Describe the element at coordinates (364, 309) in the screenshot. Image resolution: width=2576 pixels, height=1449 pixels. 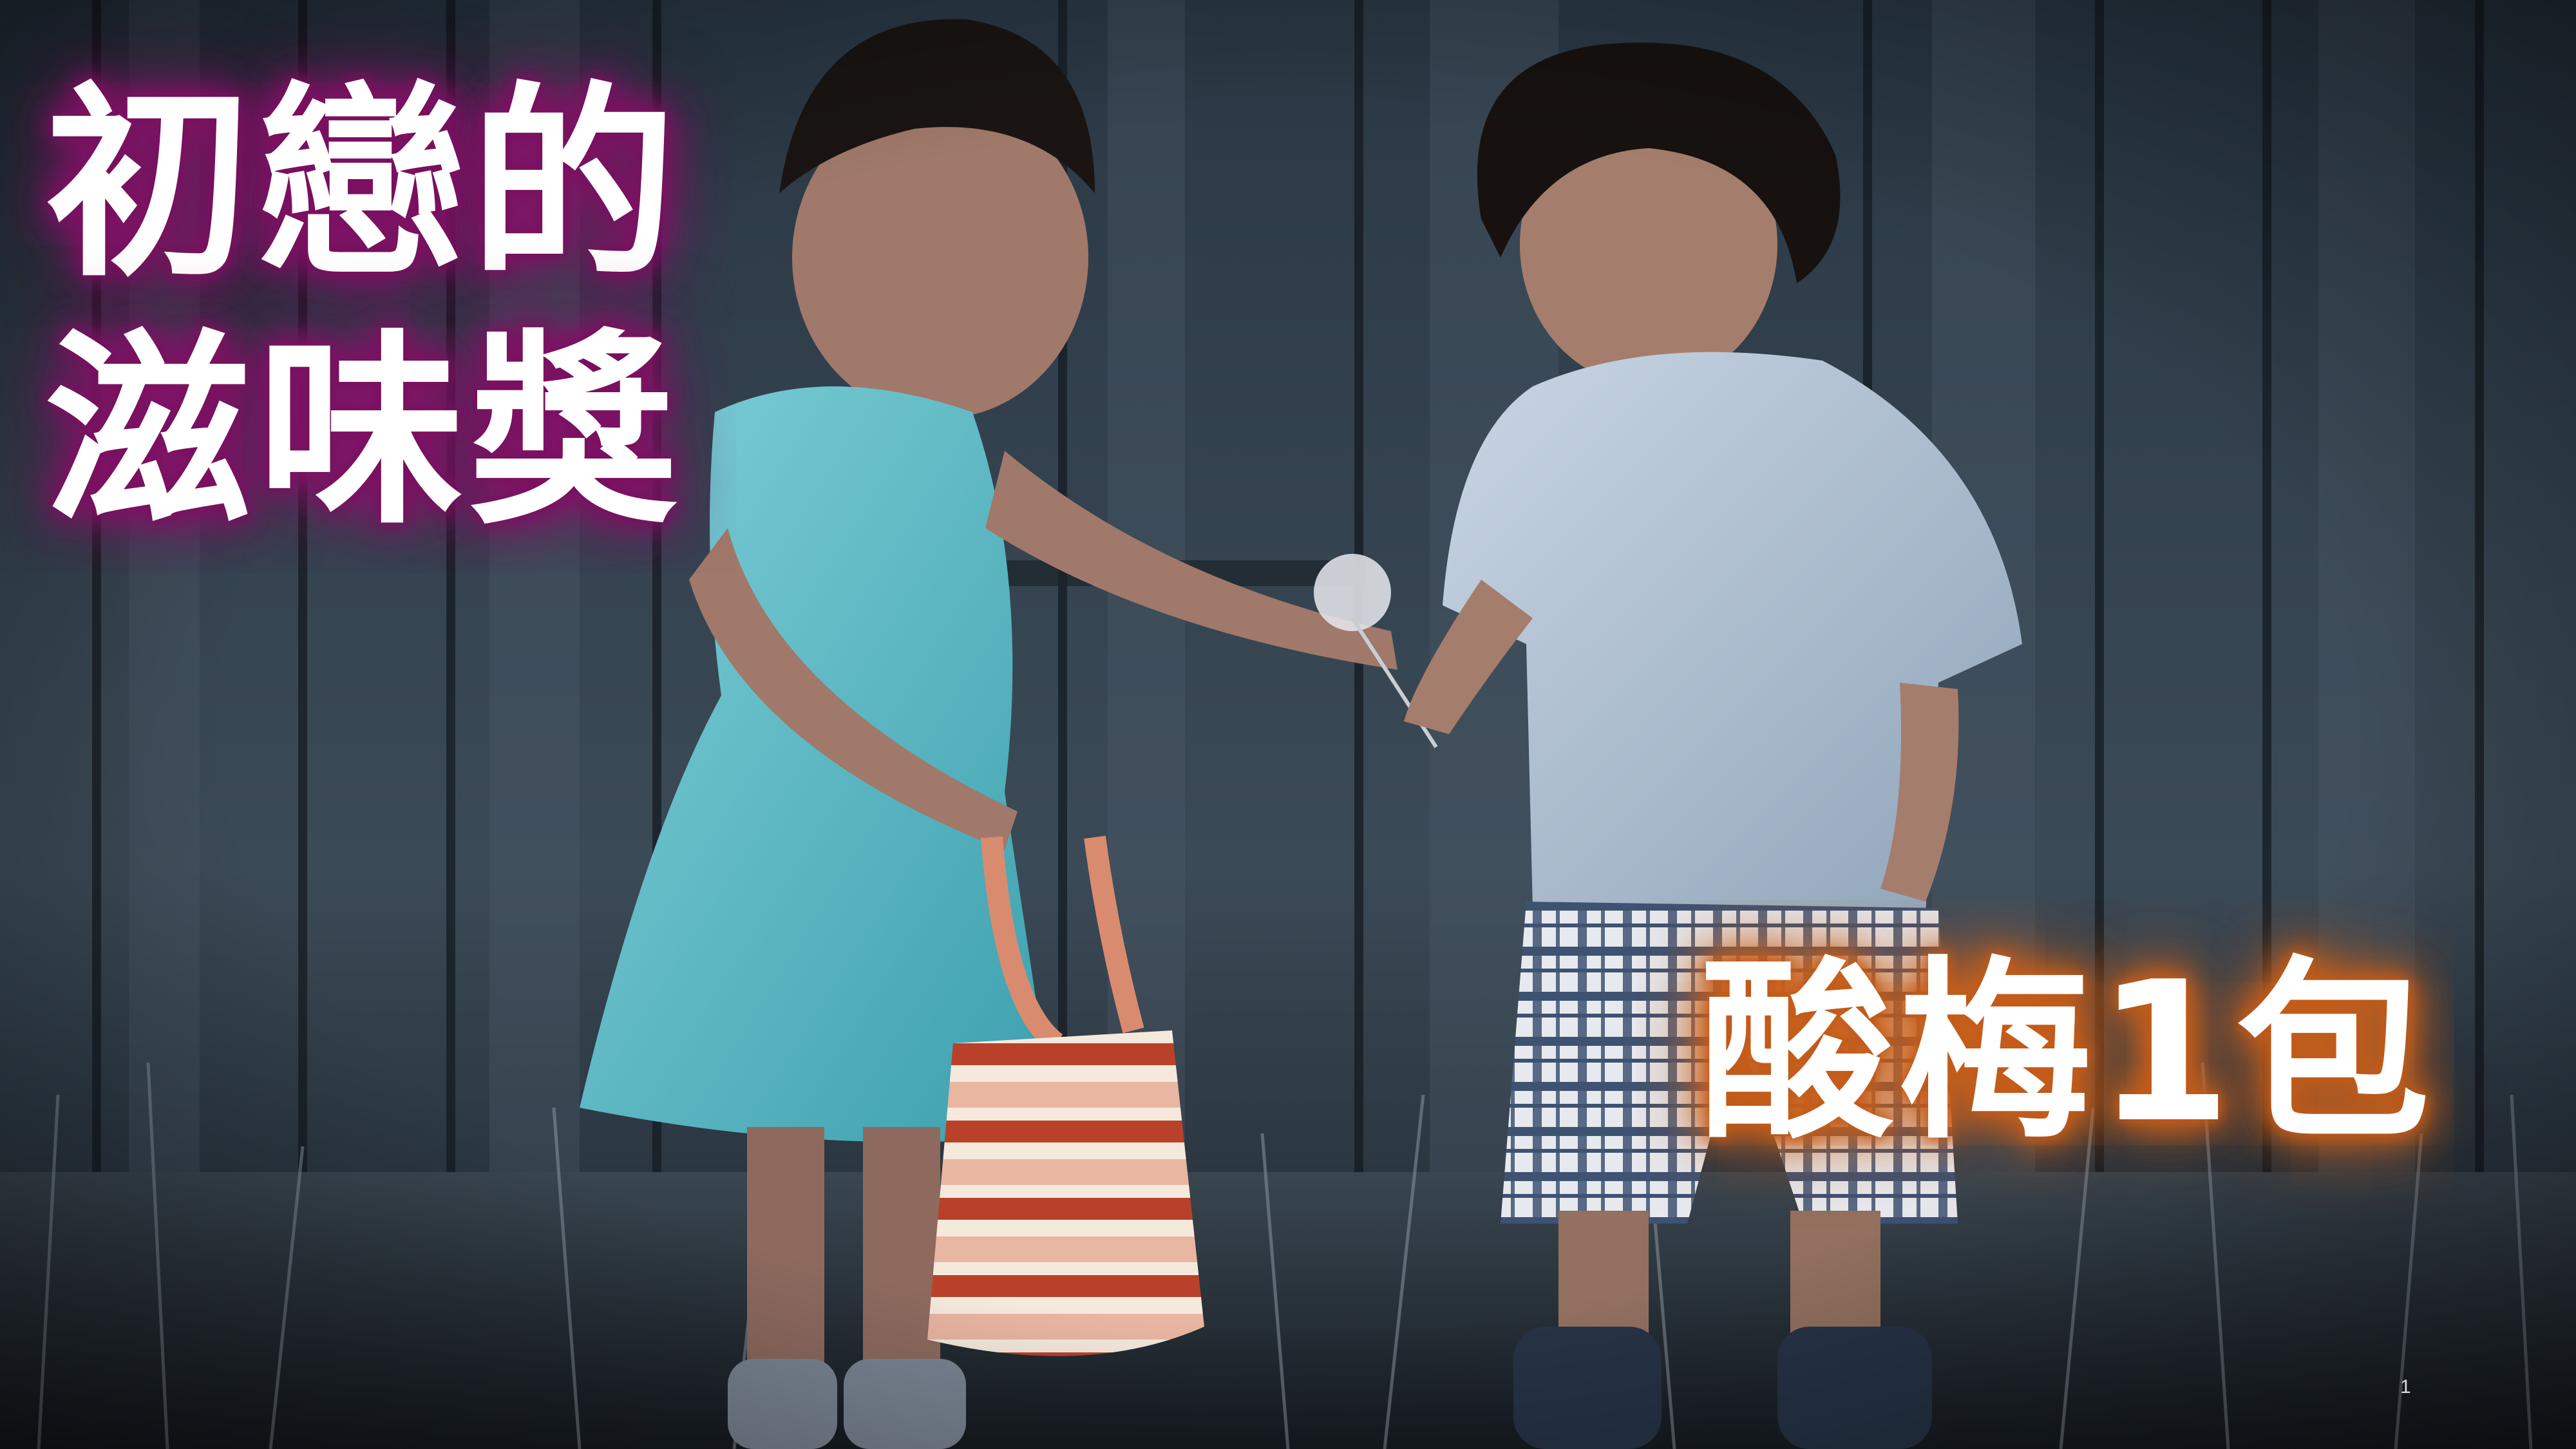
I see `award-title: 初戀的 滋味獎` at that location.